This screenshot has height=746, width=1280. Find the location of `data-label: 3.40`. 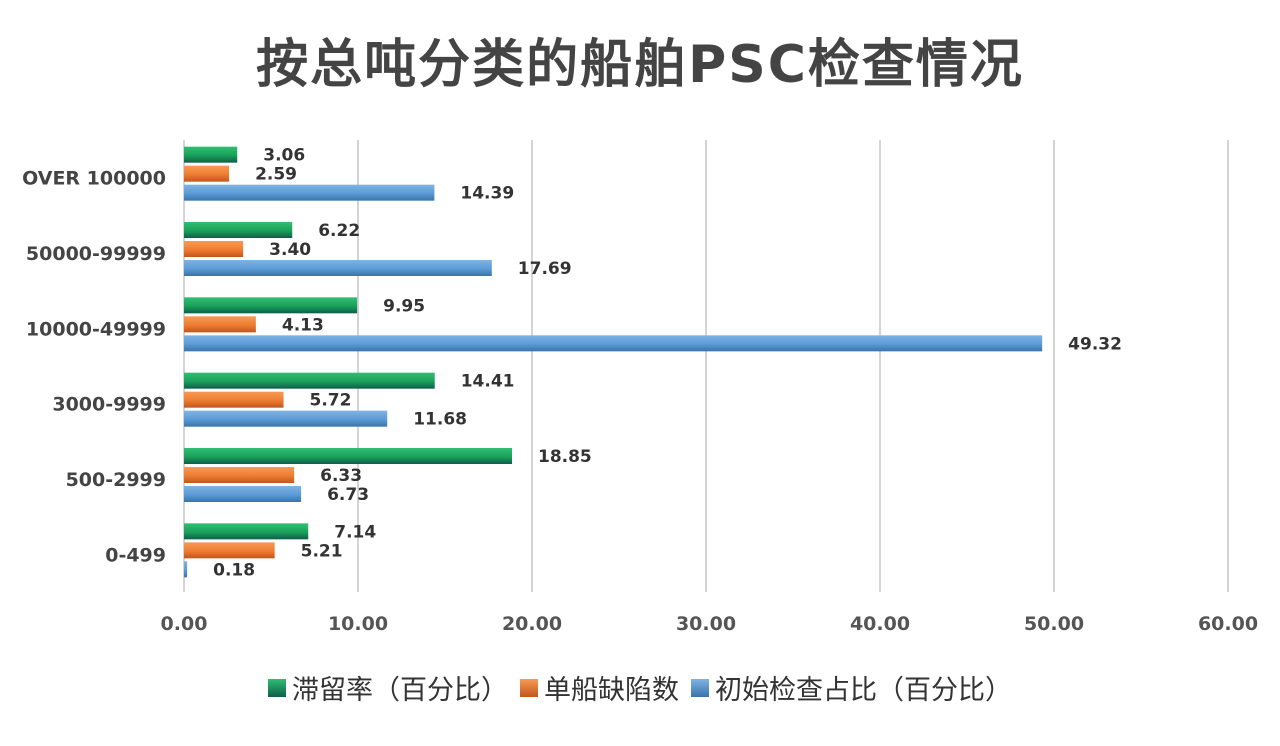

data-label: 3.40 is located at coordinates (290, 250).